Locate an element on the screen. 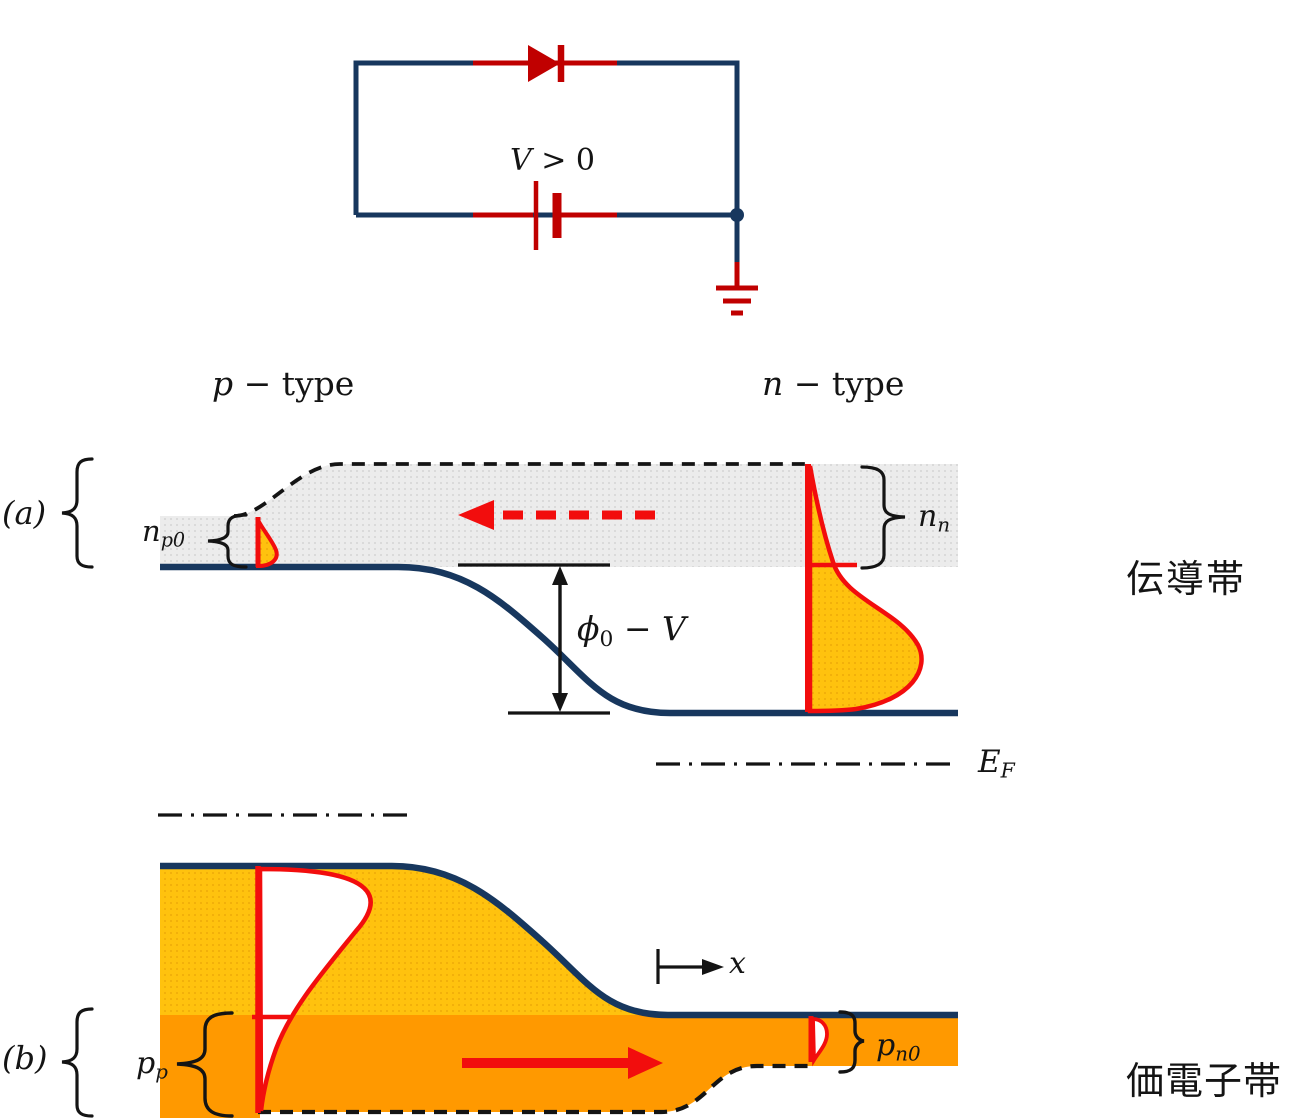 The width and height of the screenshot is (1303, 1118). battery-icon is located at coordinates (545, 215).